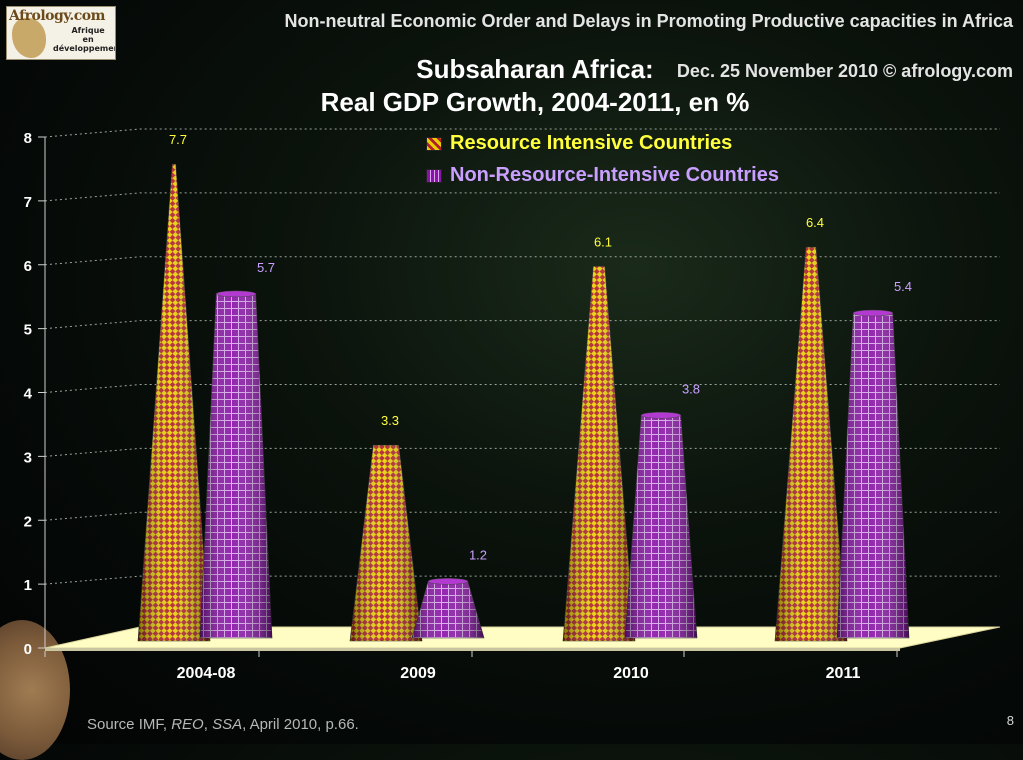 The height and width of the screenshot is (760, 1023). What do you see at coordinates (28, 585) in the screenshot?
I see `y-tick-label: 1` at bounding box center [28, 585].